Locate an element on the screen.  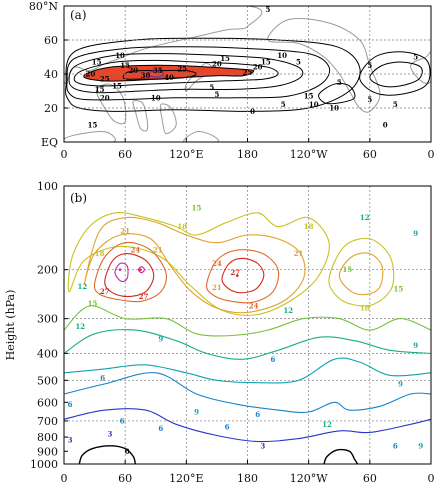
x-tick-label-a-5: 60 is located at coordinates (370, 154).